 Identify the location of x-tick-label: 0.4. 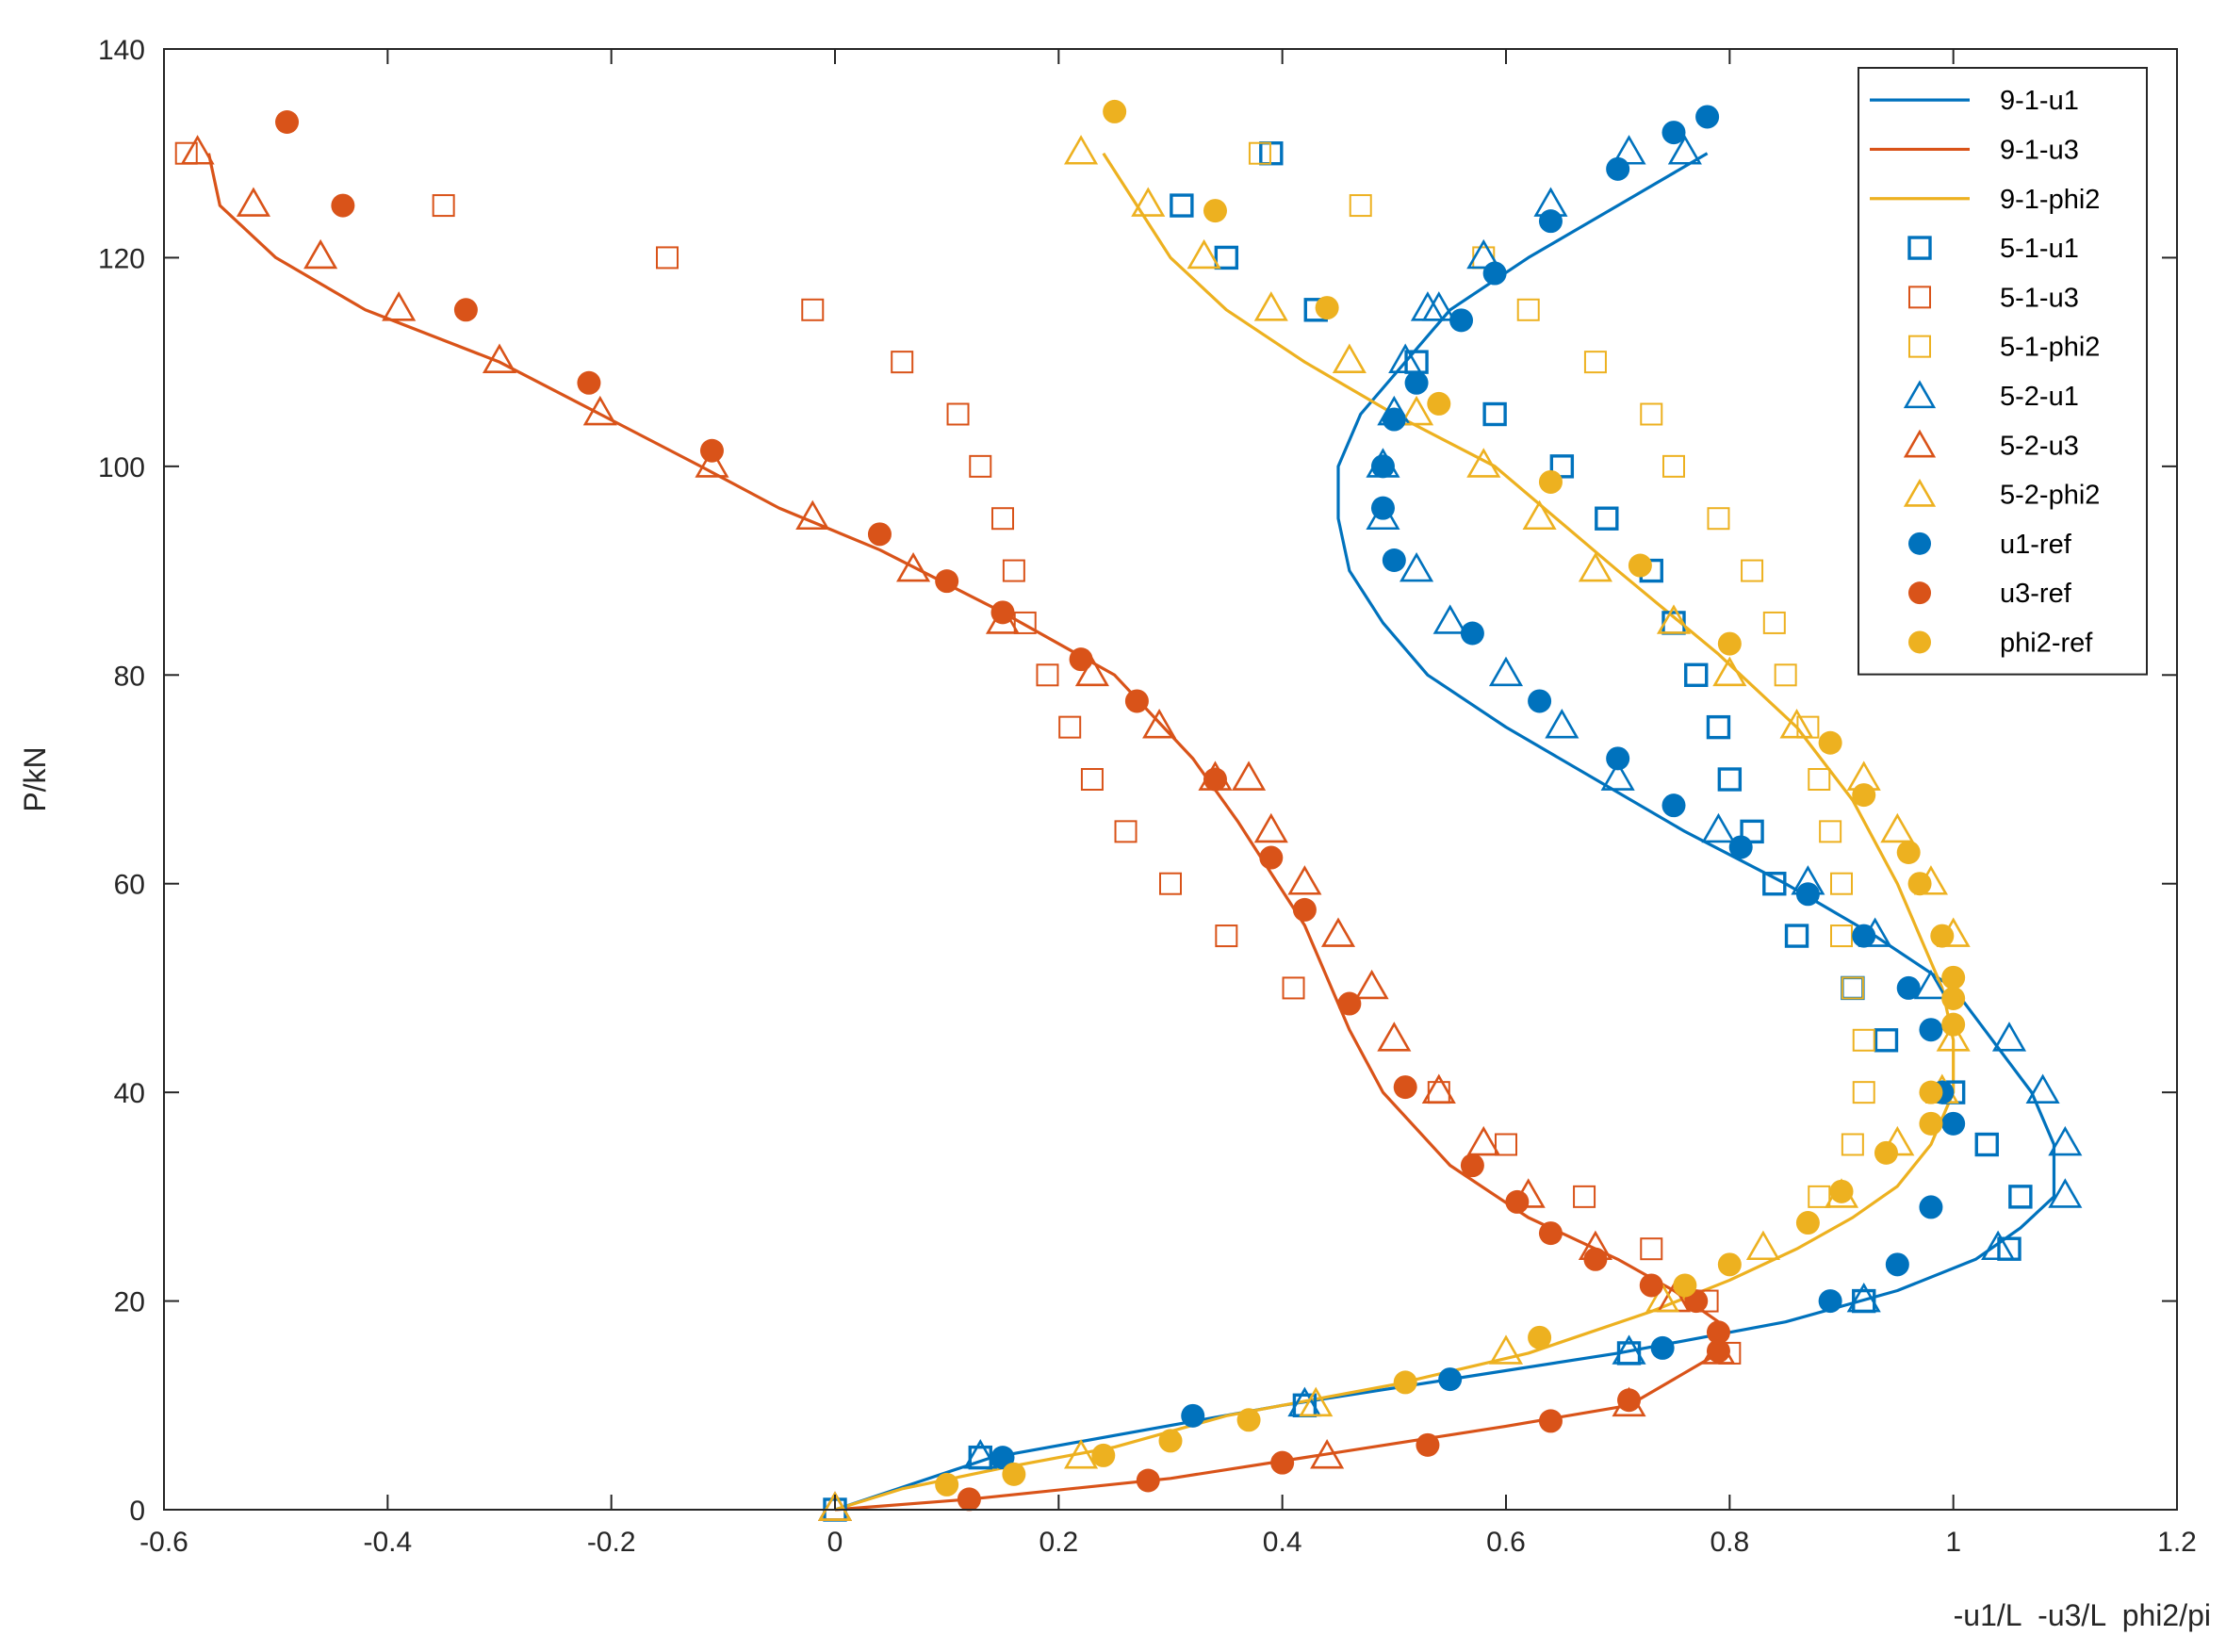
(1282, 1543).